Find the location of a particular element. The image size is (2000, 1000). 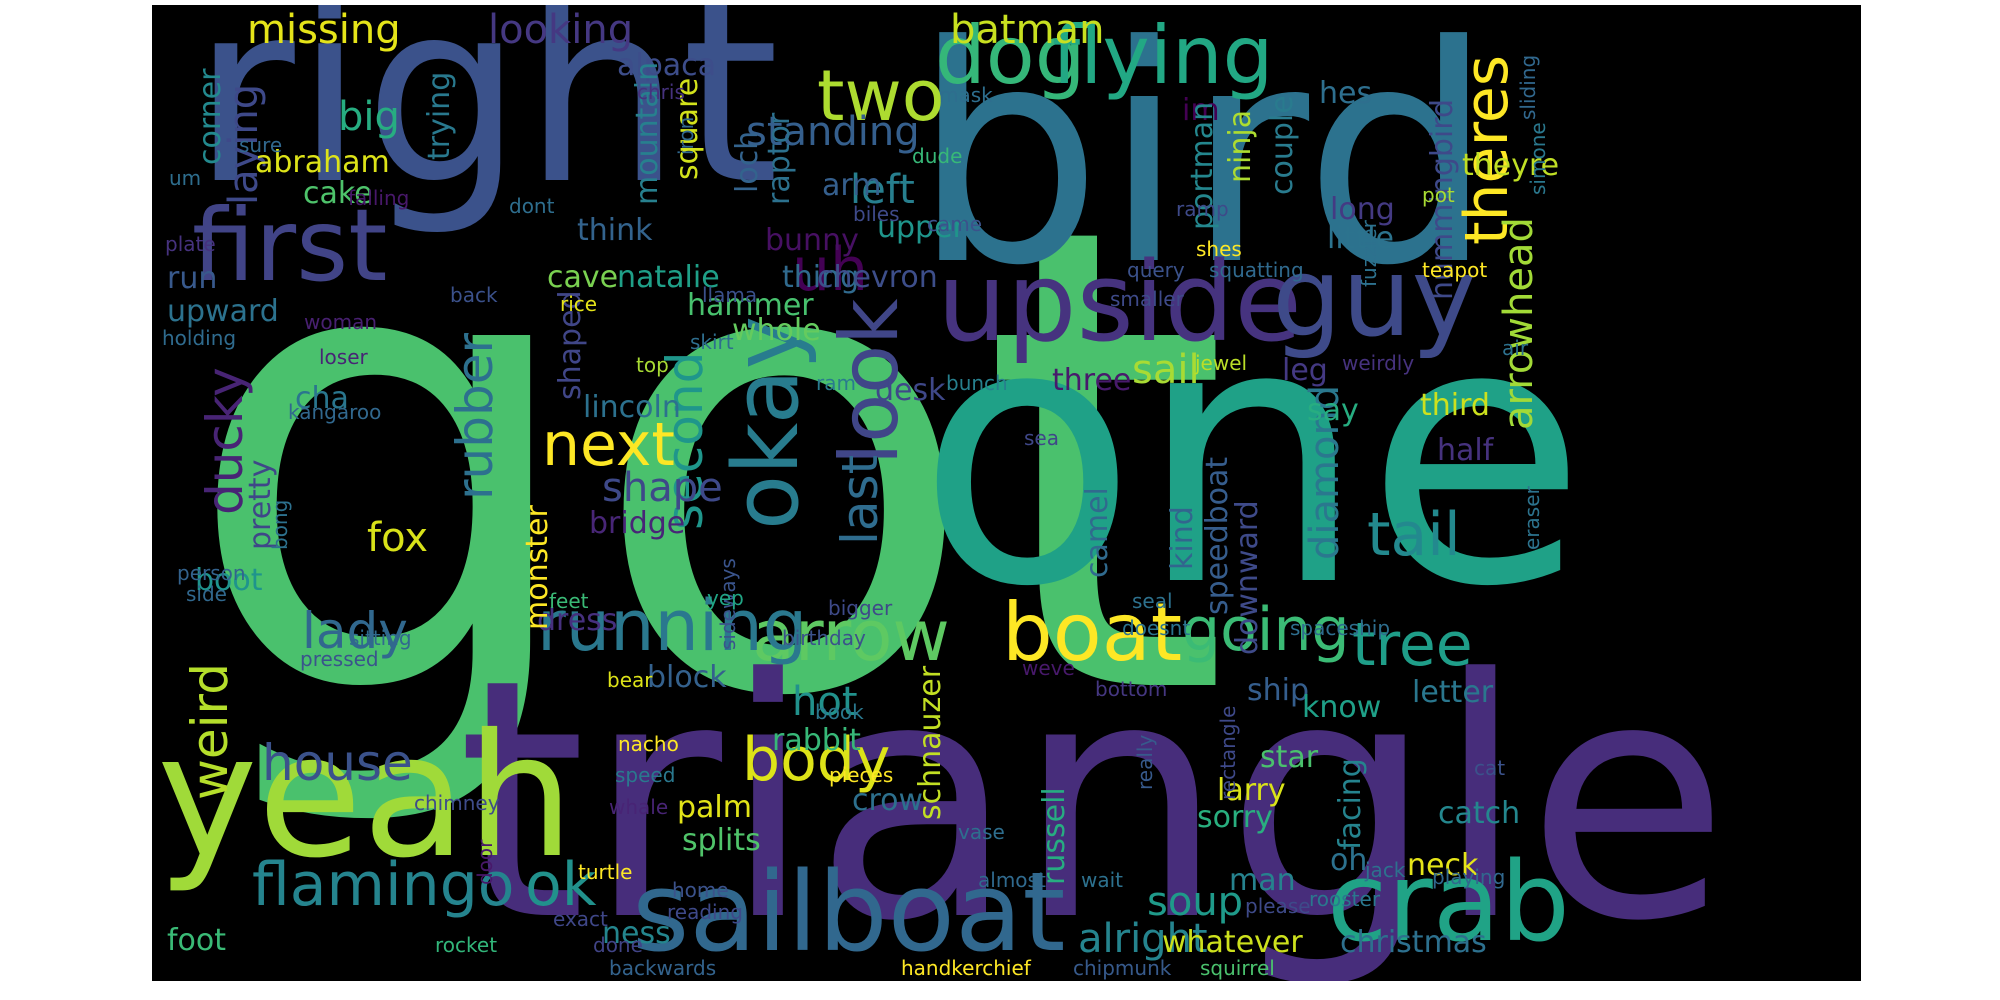

word-think: think is located at coordinates (615, 230).